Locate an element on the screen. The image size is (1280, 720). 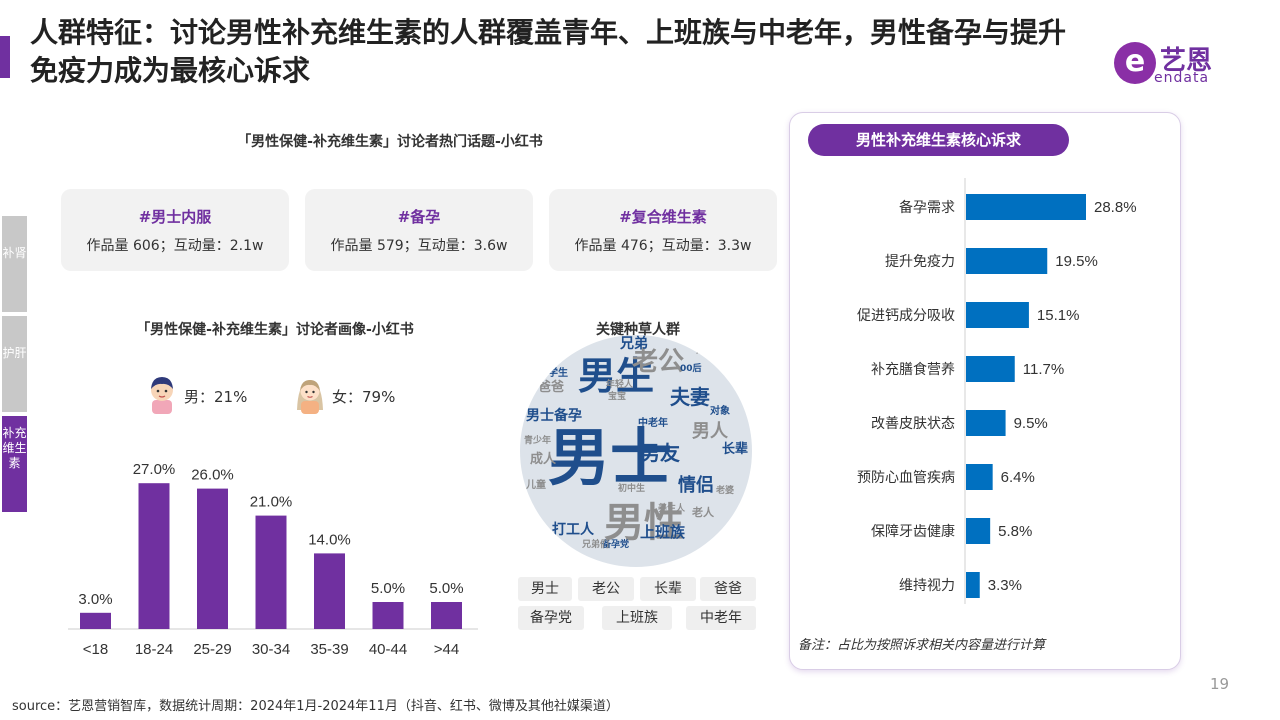
wordcloud-word: 男性 is located at coordinates (644, 523).